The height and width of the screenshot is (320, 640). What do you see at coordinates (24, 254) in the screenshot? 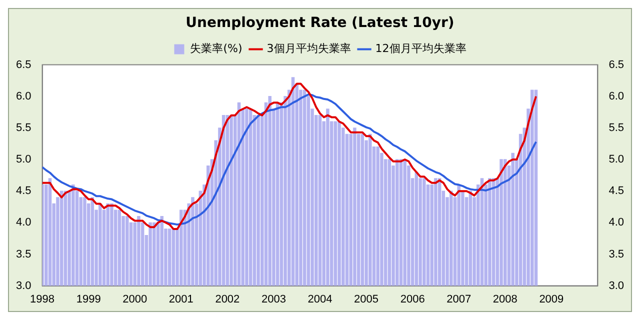
I see `y-tick-label: 3.5` at bounding box center [24, 254].